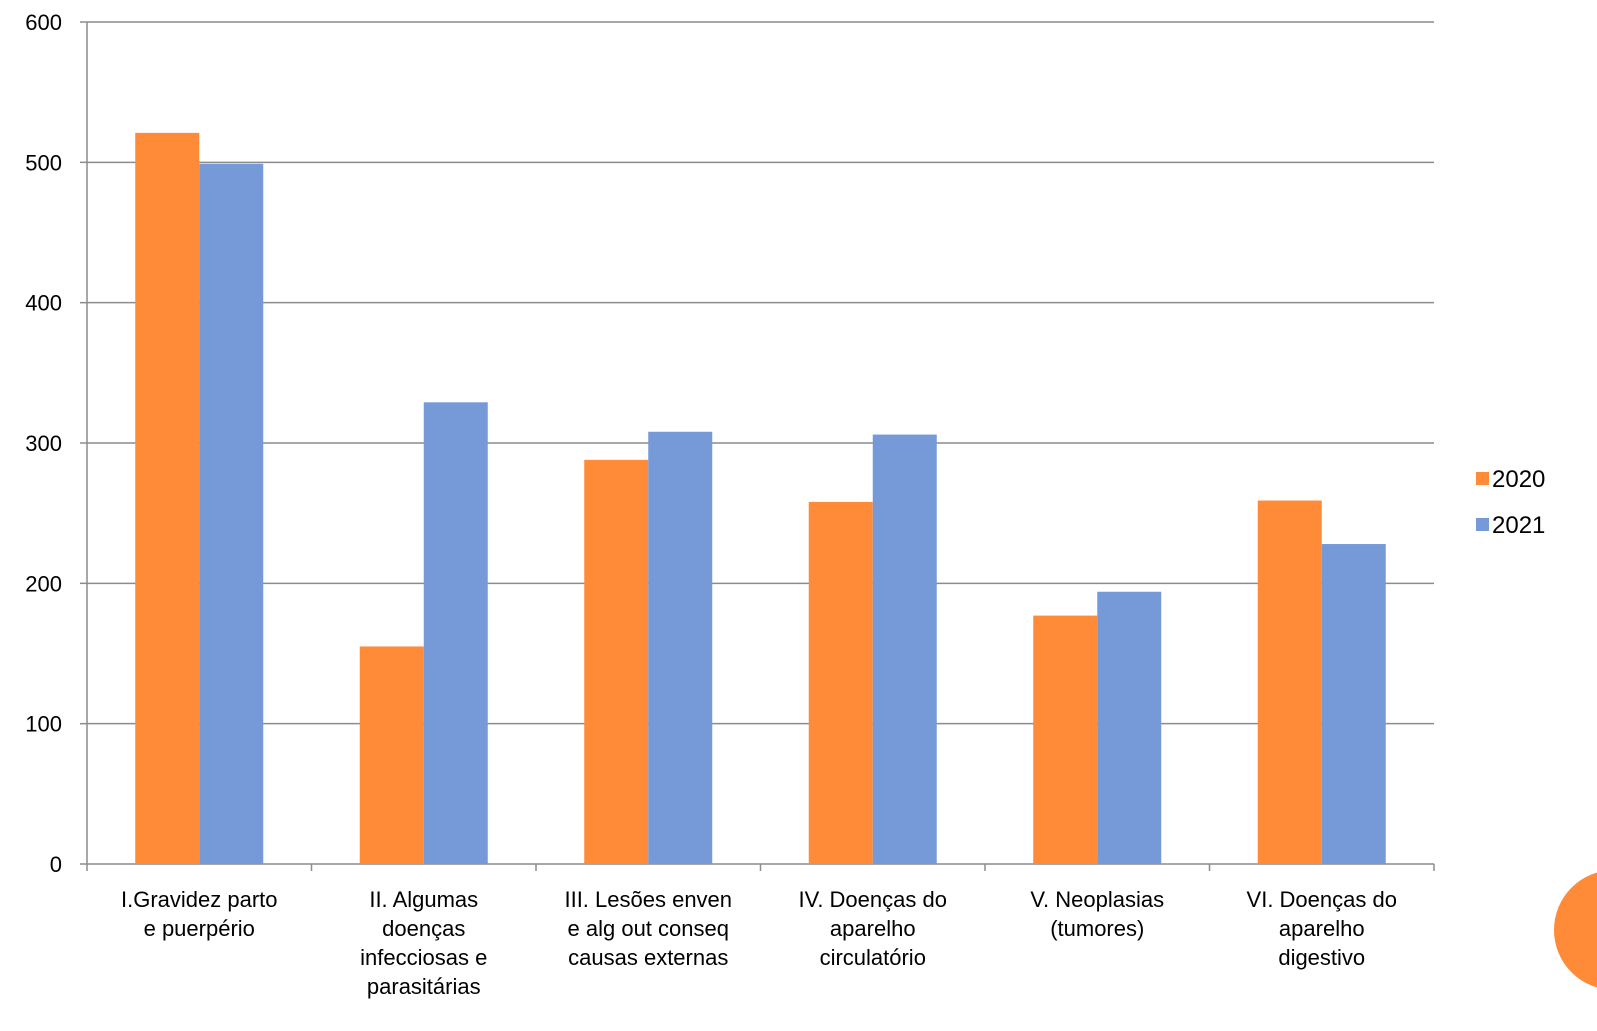  I want to click on corner-decoration-circle, so click(1575, 930).